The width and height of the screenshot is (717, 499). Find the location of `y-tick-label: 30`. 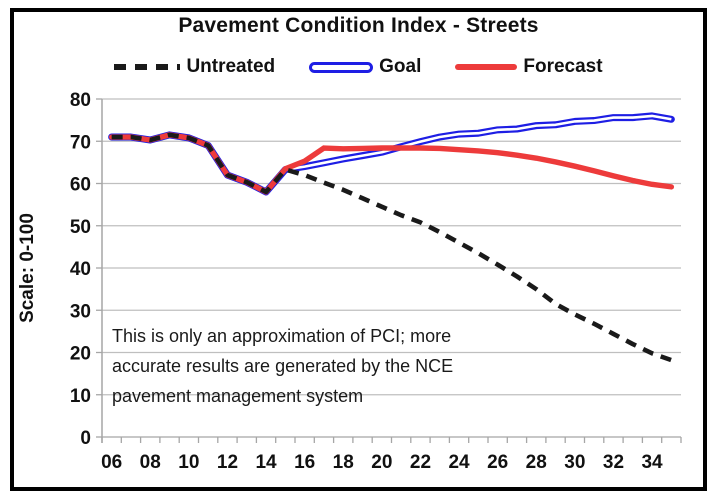

y-tick-label: 30 is located at coordinates (80, 311).